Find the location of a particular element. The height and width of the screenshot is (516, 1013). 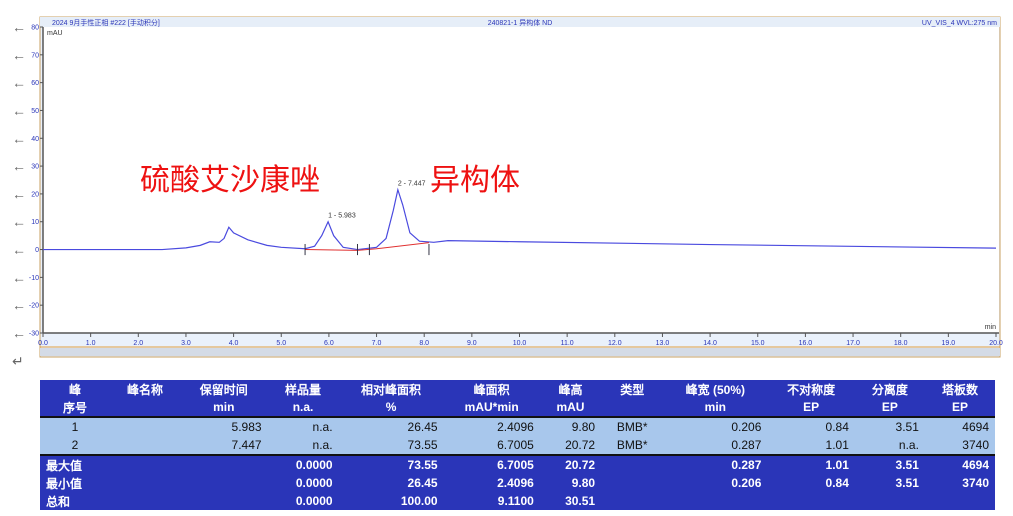

table-cell: 峰面积 is located at coordinates (491, 389).